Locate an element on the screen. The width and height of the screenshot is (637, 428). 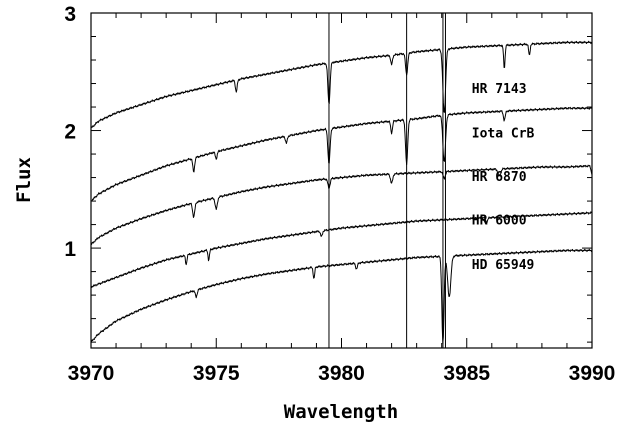
y-tick-label: 1 is located at coordinates (70, 249).